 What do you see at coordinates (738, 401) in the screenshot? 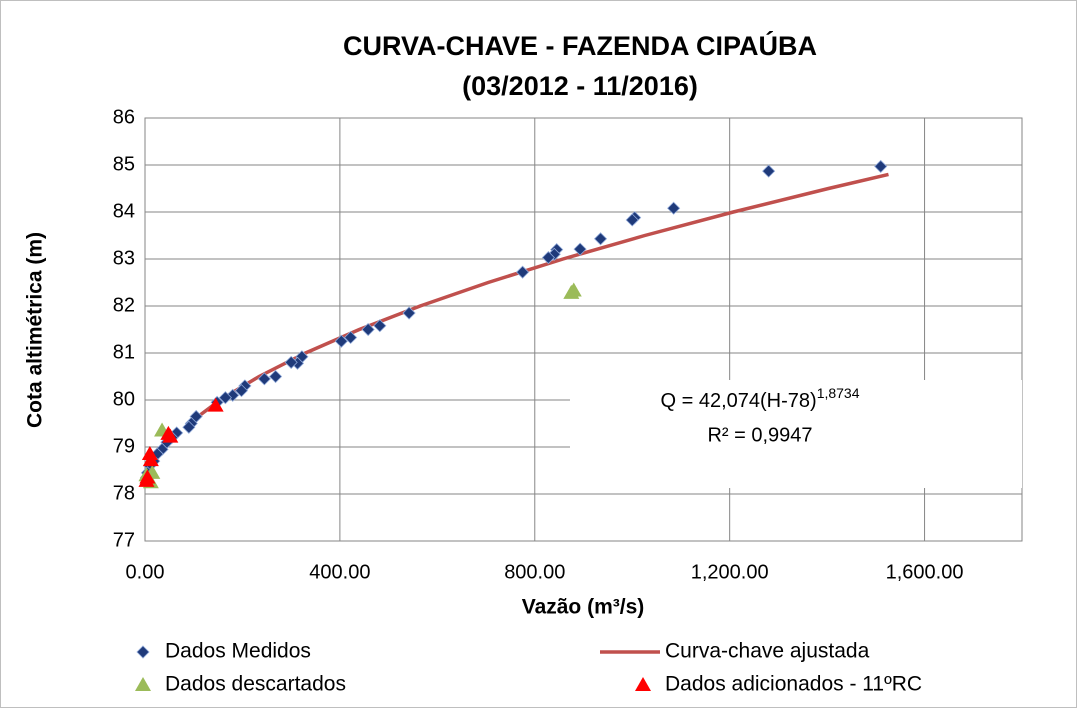
I see `equation-text: Q = 42,074(H-78)` at bounding box center [738, 401].